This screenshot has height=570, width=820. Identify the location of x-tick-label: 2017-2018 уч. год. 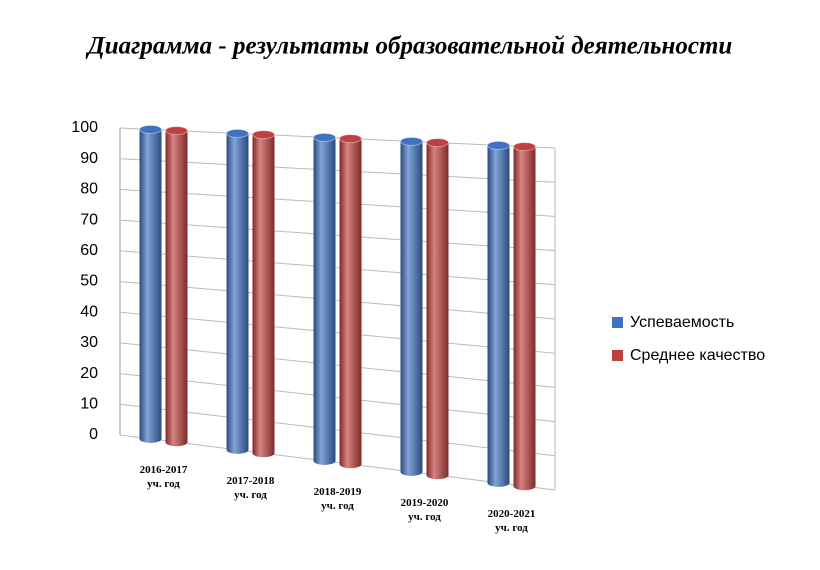
(250, 487).